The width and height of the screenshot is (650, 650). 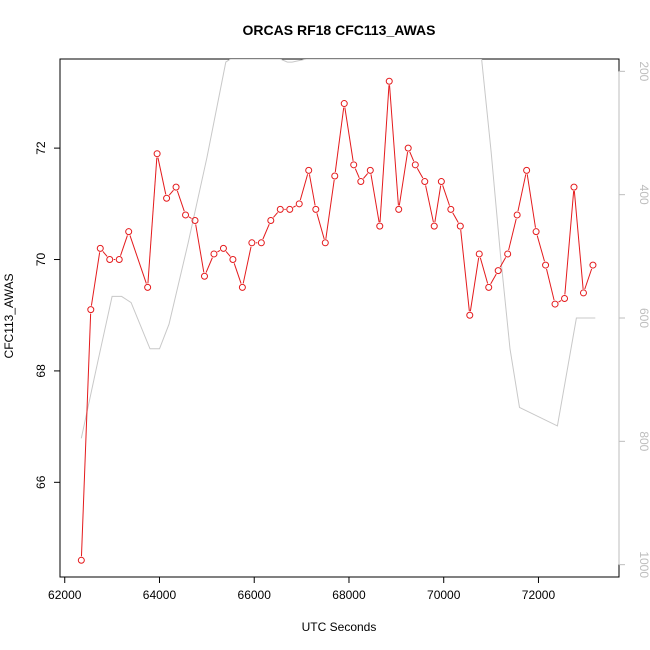 I want to click on y-tick-label: 66, so click(x=41, y=482).